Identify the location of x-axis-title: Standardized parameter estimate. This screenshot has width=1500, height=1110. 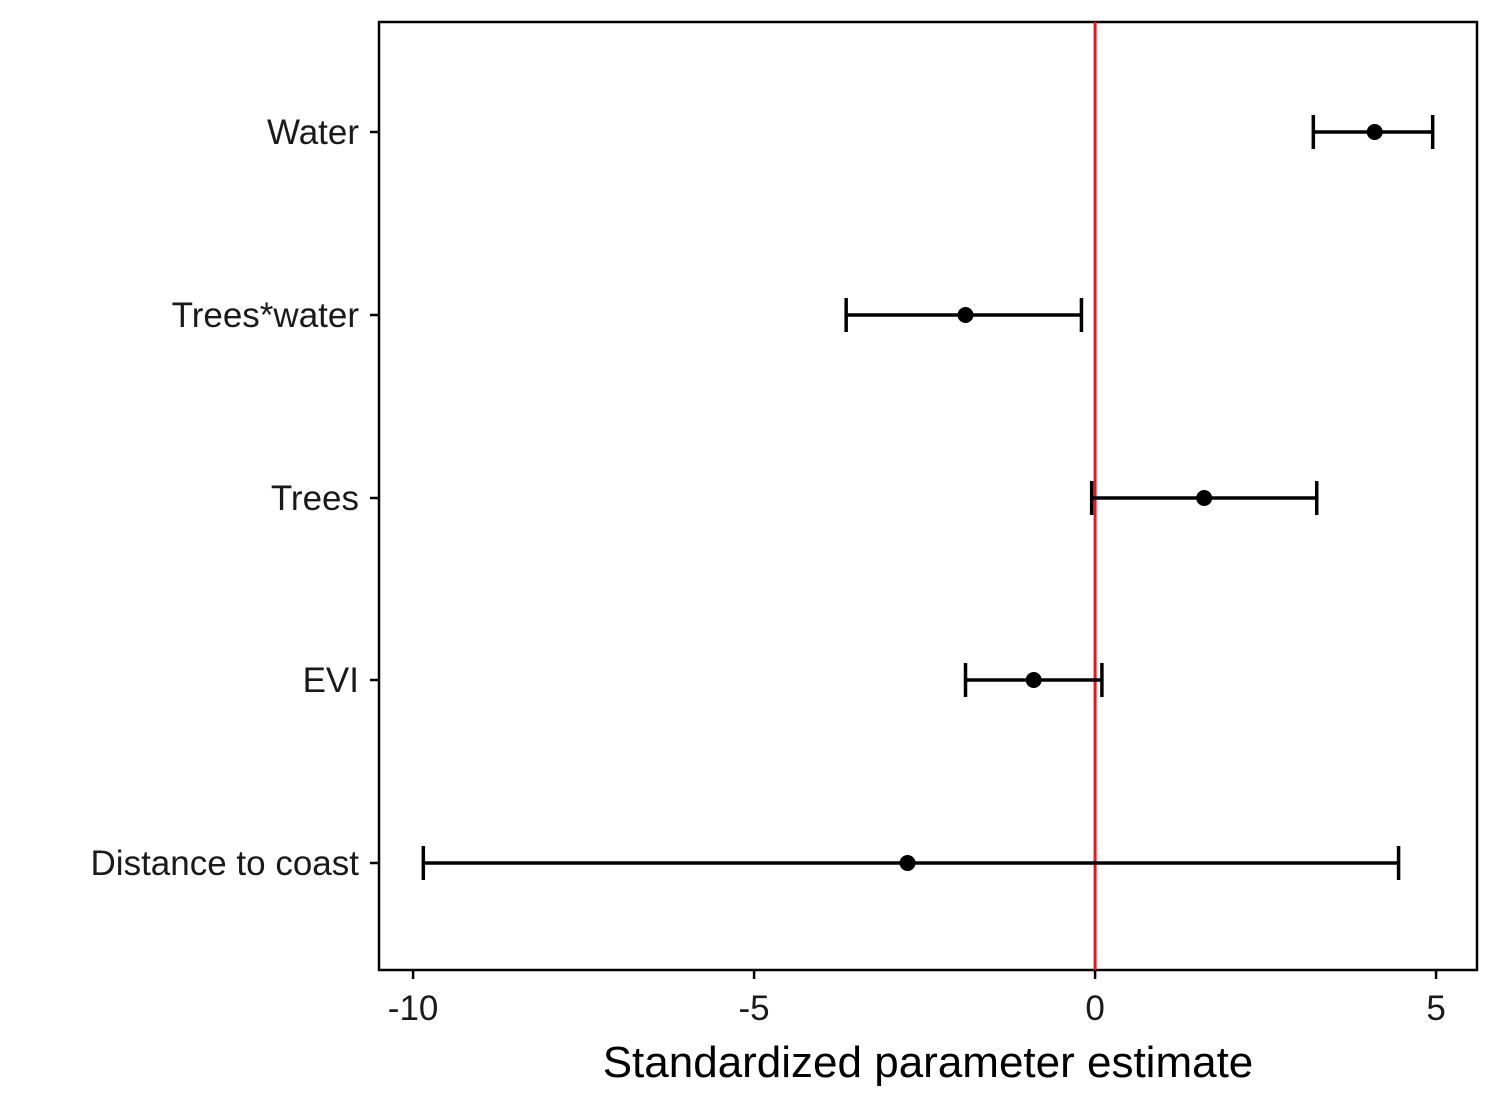
(928, 1062).